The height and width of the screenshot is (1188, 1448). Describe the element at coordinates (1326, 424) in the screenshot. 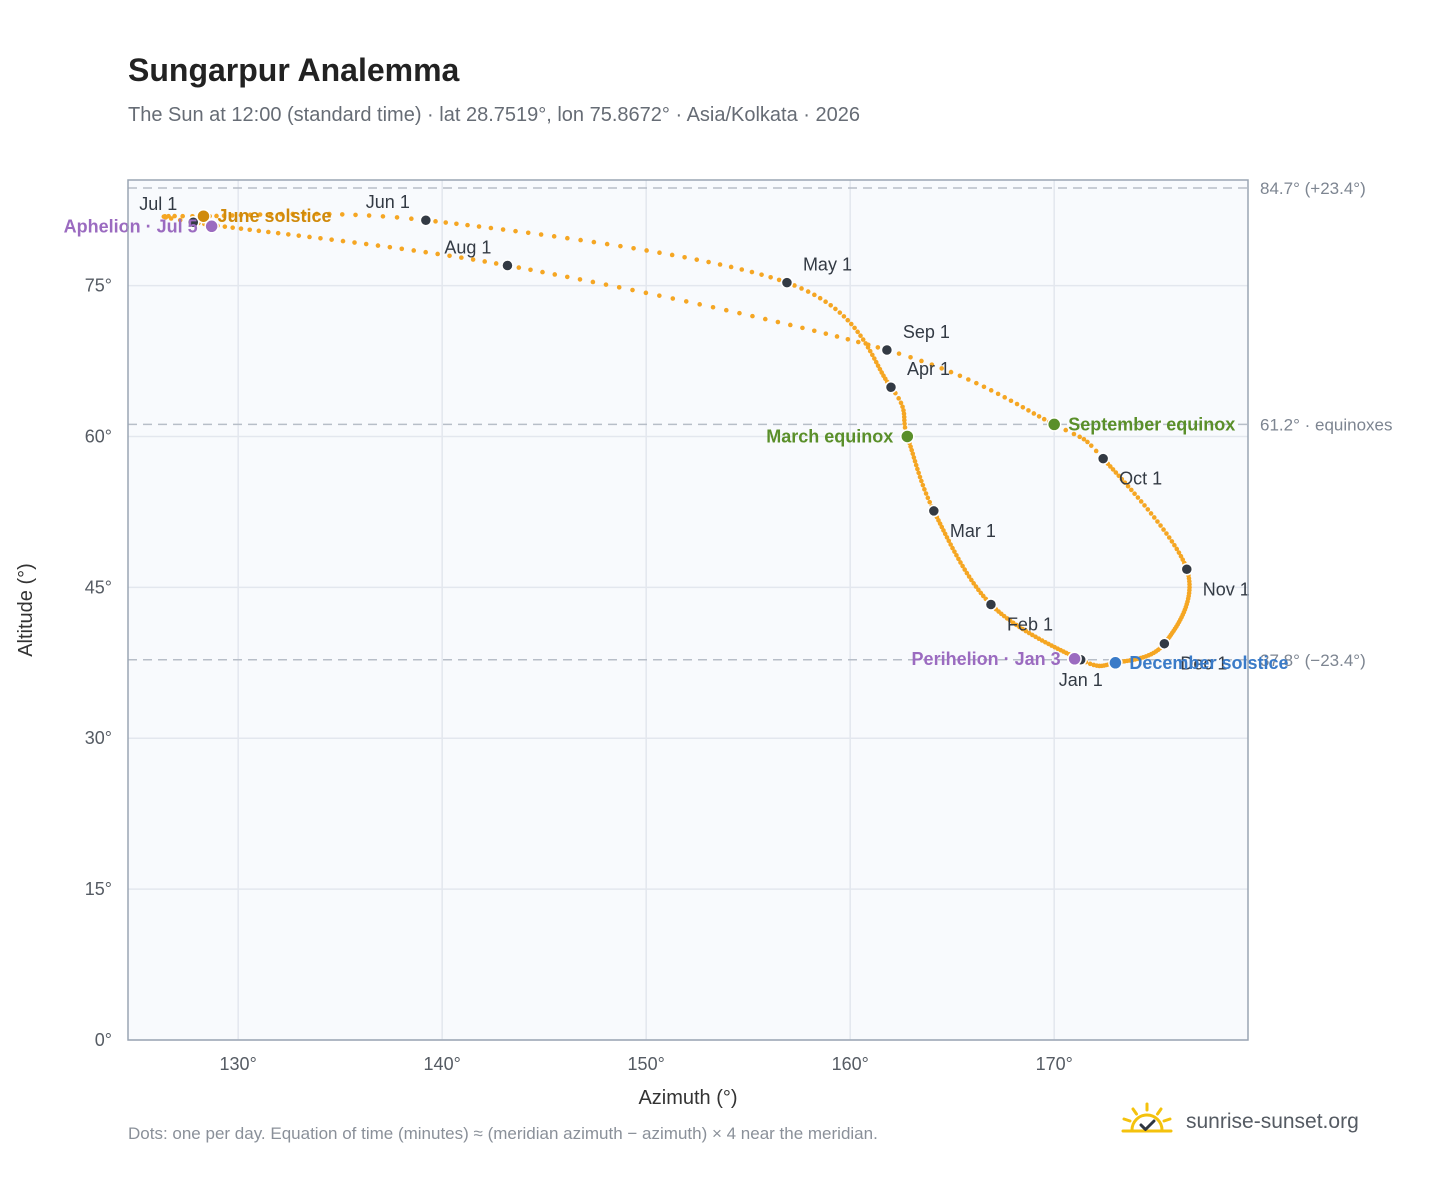

I see `reference-line-label: 61.2° · equinoxes` at that location.